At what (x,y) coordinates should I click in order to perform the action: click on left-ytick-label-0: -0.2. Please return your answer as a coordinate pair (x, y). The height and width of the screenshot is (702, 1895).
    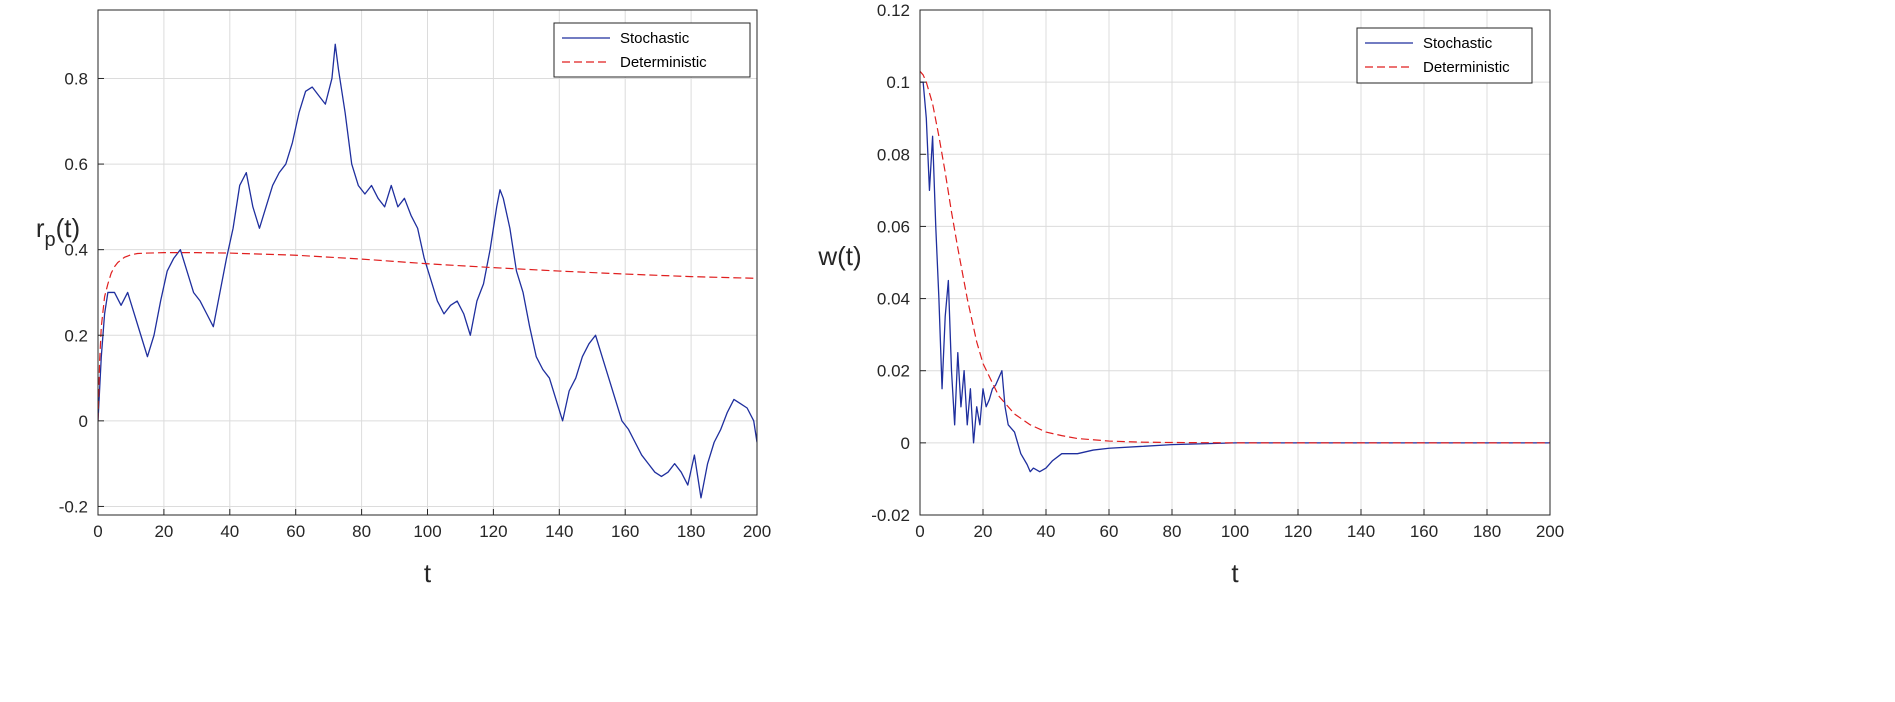
    Looking at the image, I should click on (73, 506).